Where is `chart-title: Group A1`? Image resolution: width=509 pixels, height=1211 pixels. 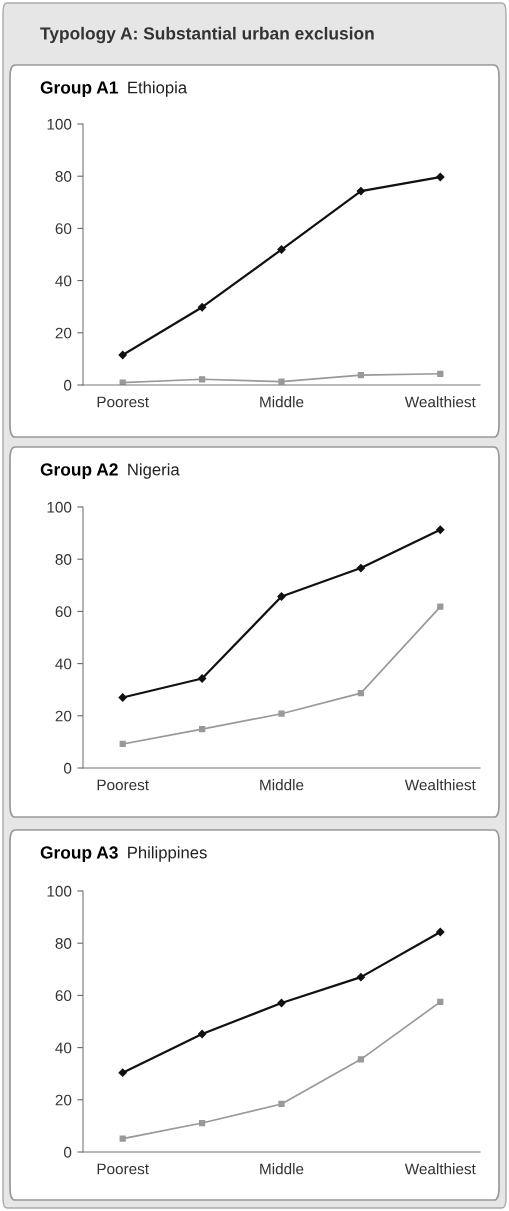
chart-title: Group A1 is located at coordinates (79, 89).